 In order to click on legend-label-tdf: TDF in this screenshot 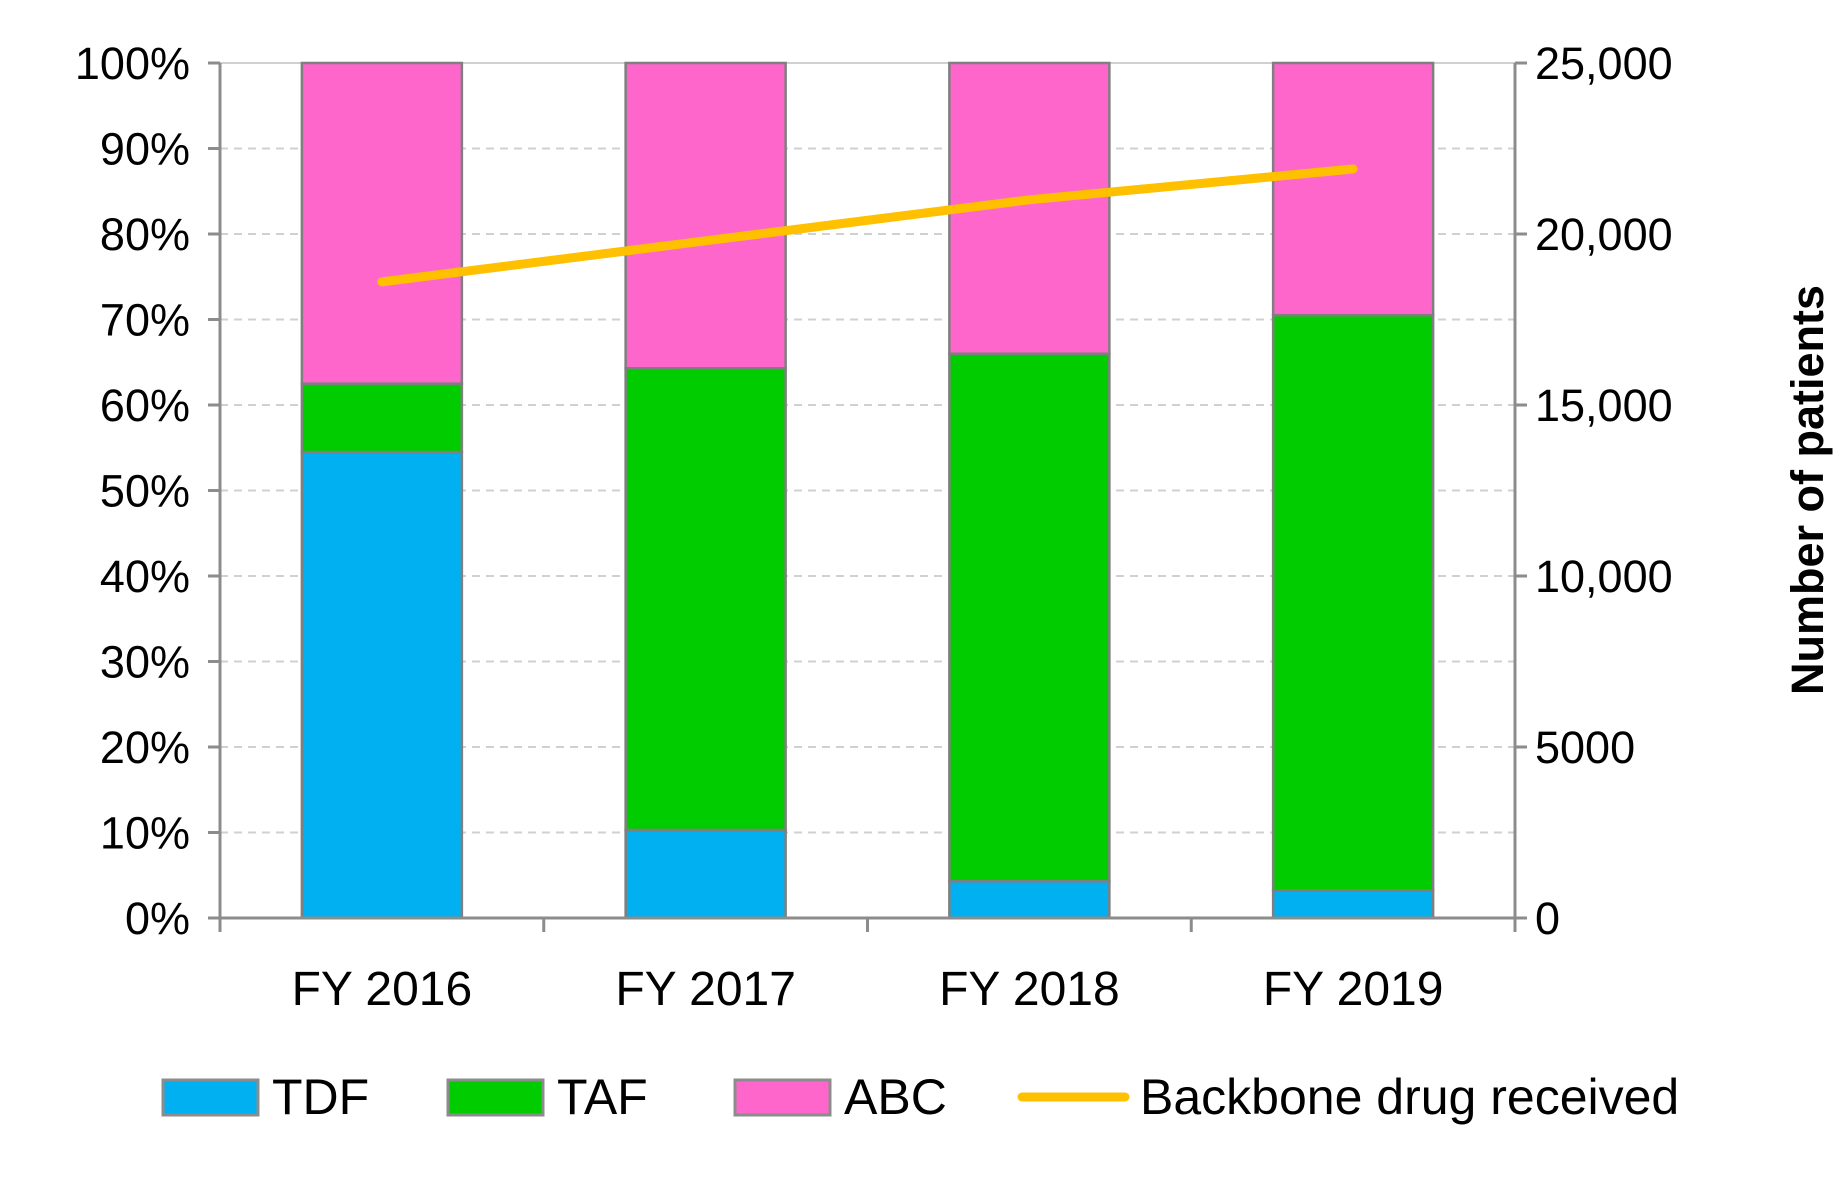, I will do `click(320, 1097)`.